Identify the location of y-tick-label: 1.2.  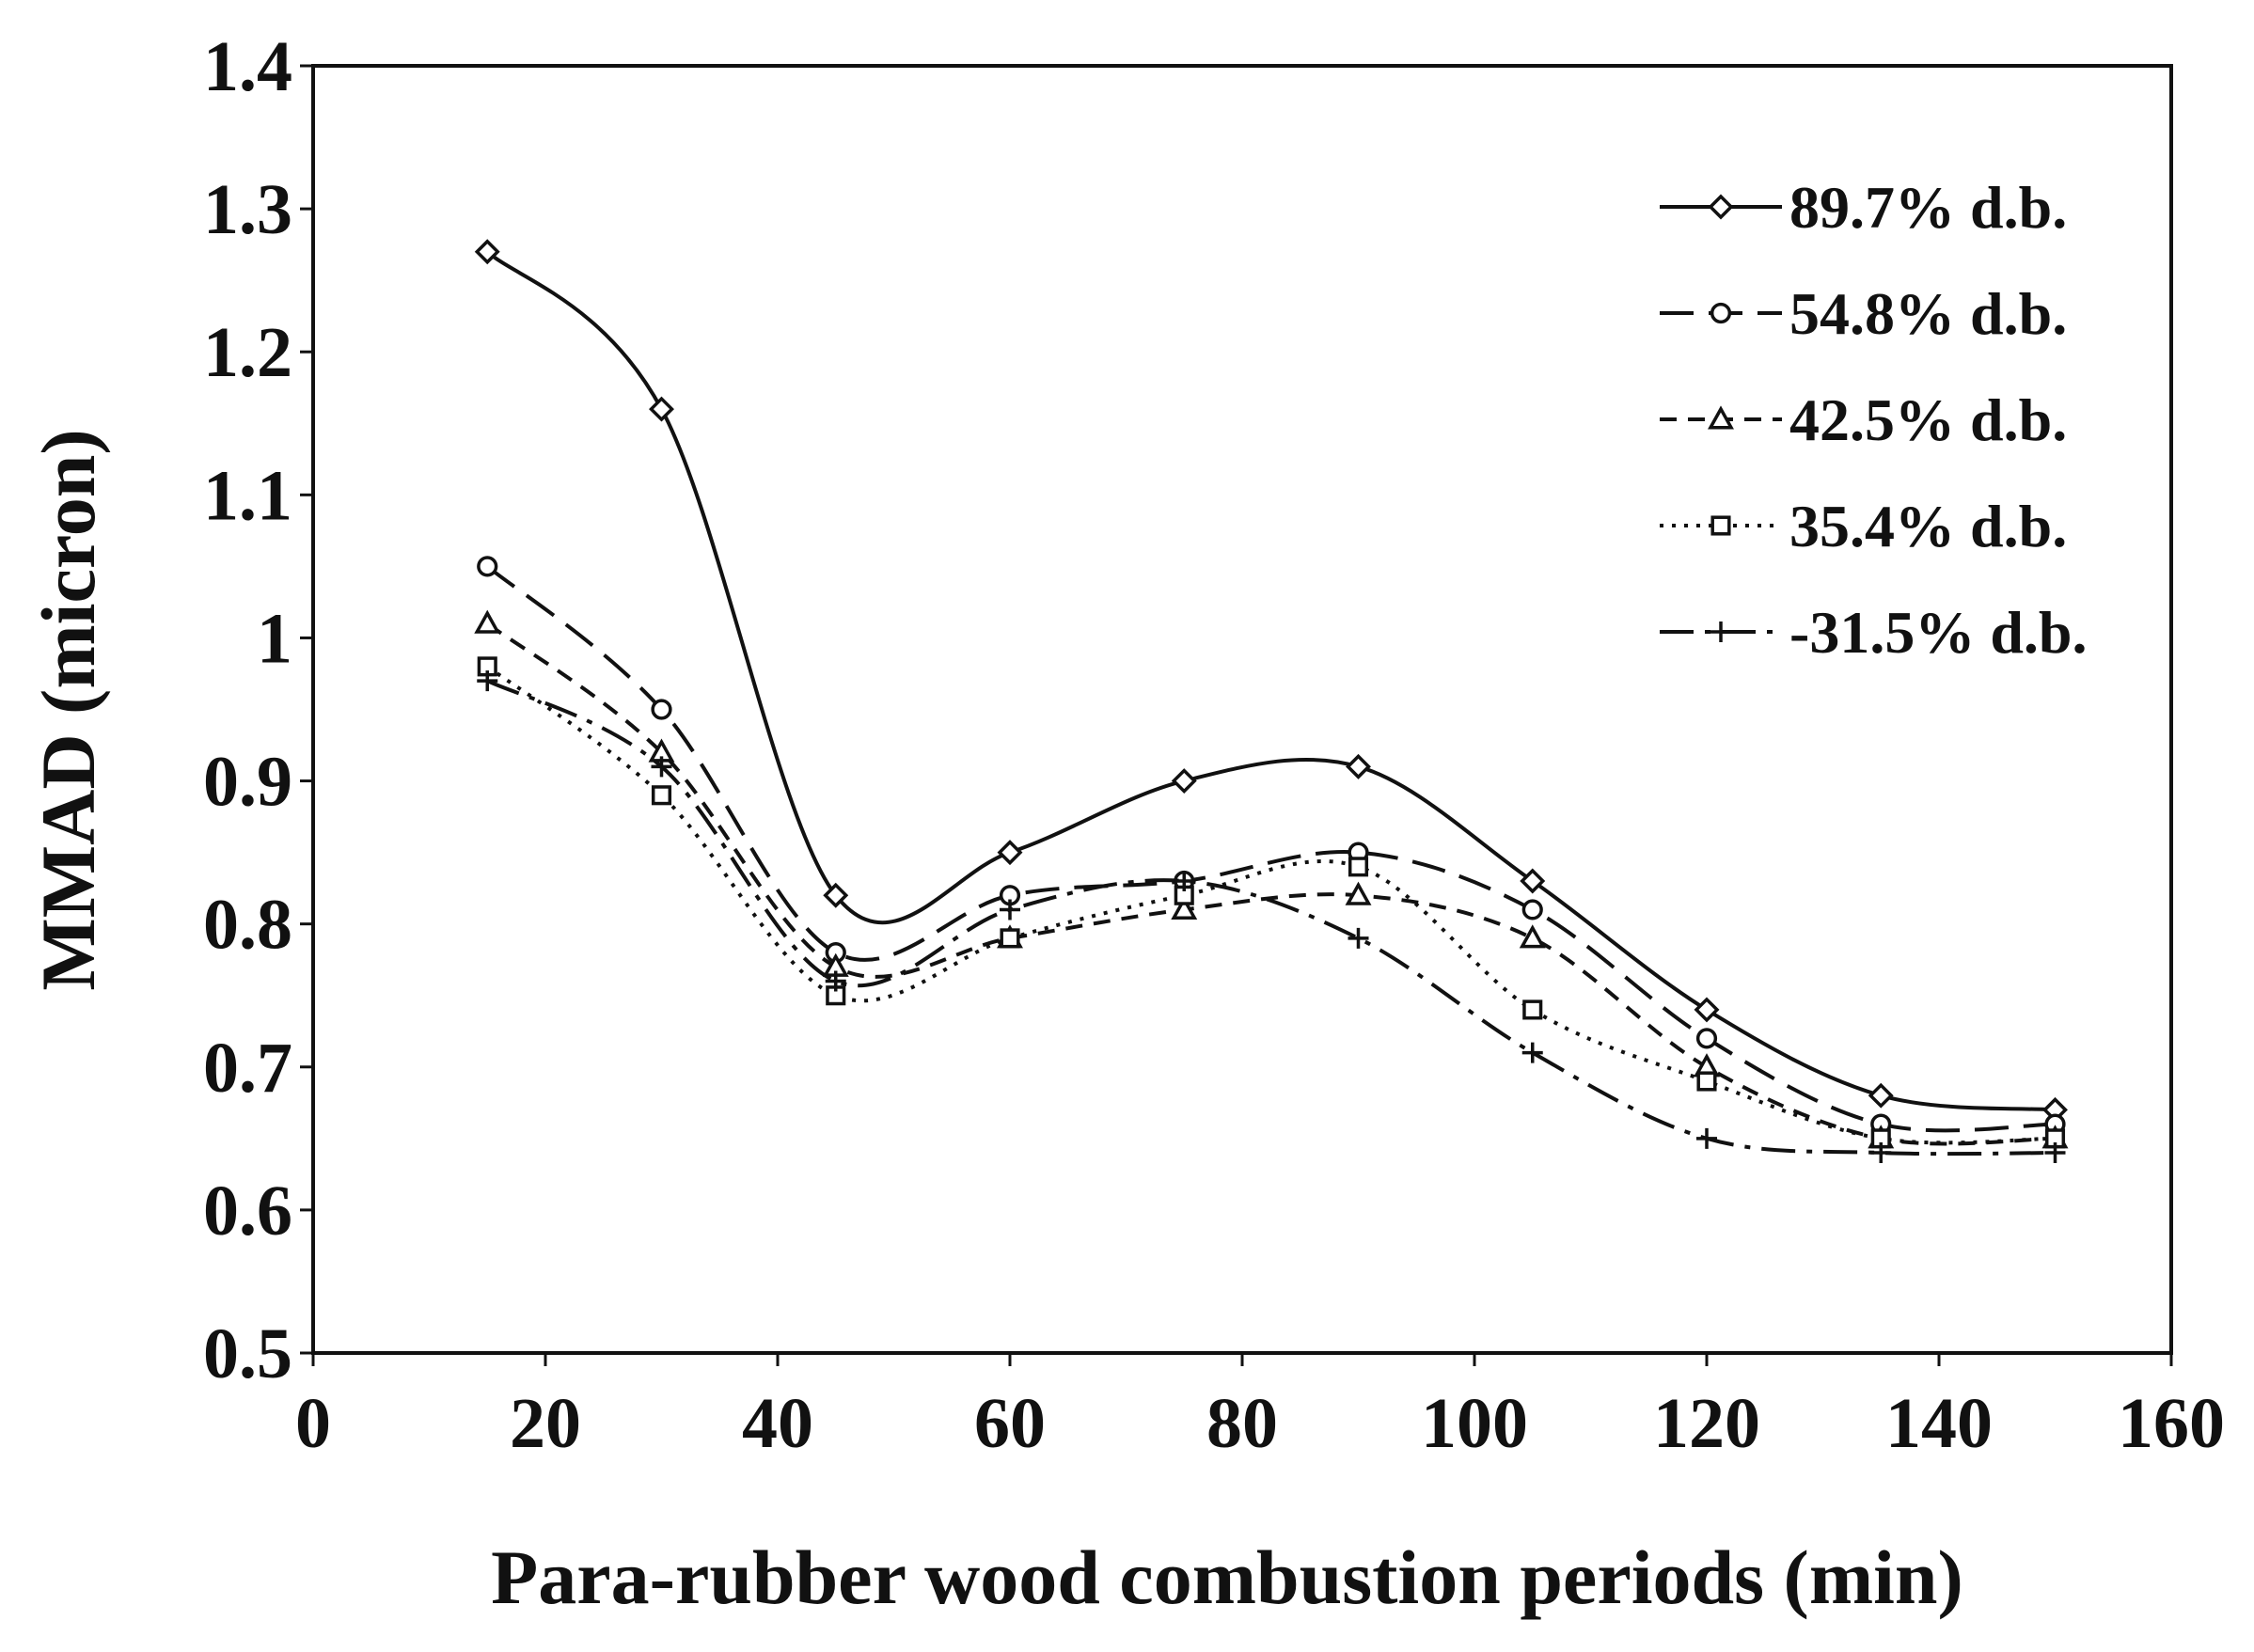
(247, 352).